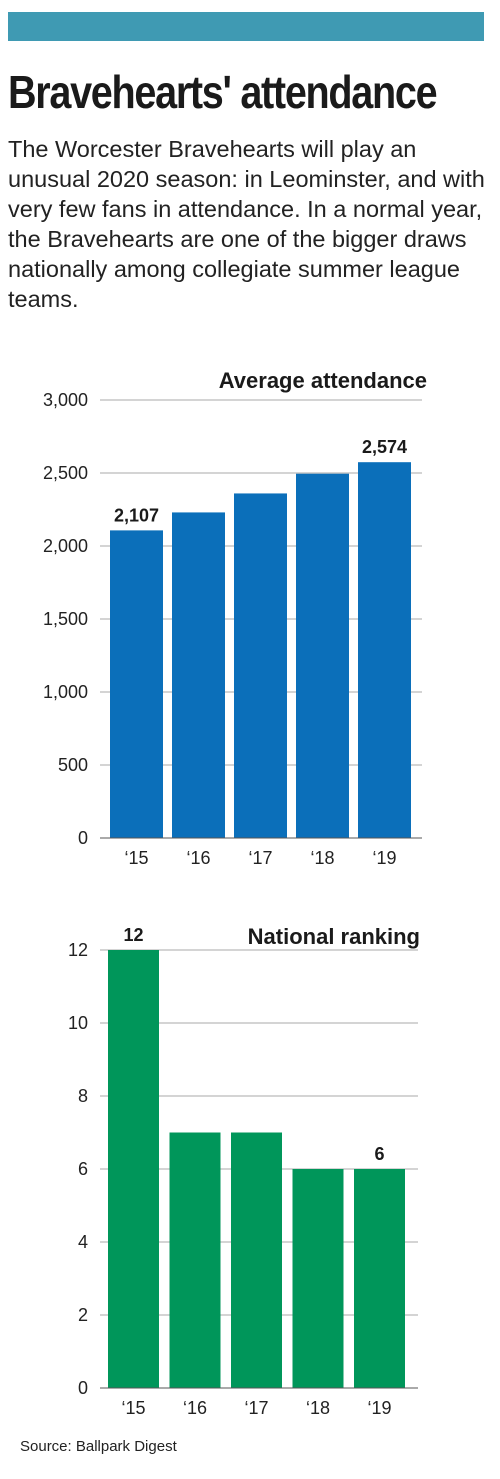 The height and width of the screenshot is (1479, 500). What do you see at coordinates (83, 1169) in the screenshot?
I see `y-tick-label: 6` at bounding box center [83, 1169].